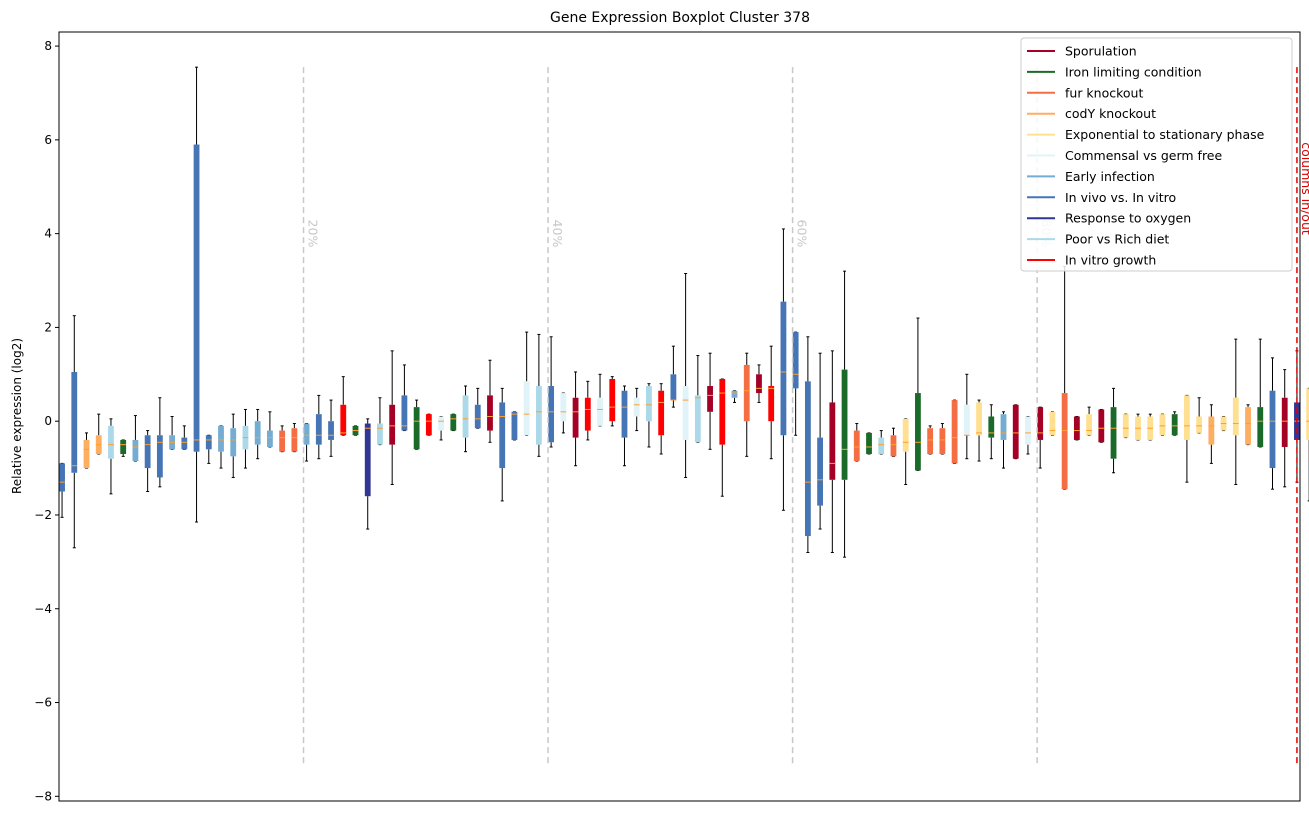 Image resolution: width=1309 pixels, height=816 pixels. What do you see at coordinates (43, 703) in the screenshot?
I see `y-tick-label: −6` at bounding box center [43, 703].